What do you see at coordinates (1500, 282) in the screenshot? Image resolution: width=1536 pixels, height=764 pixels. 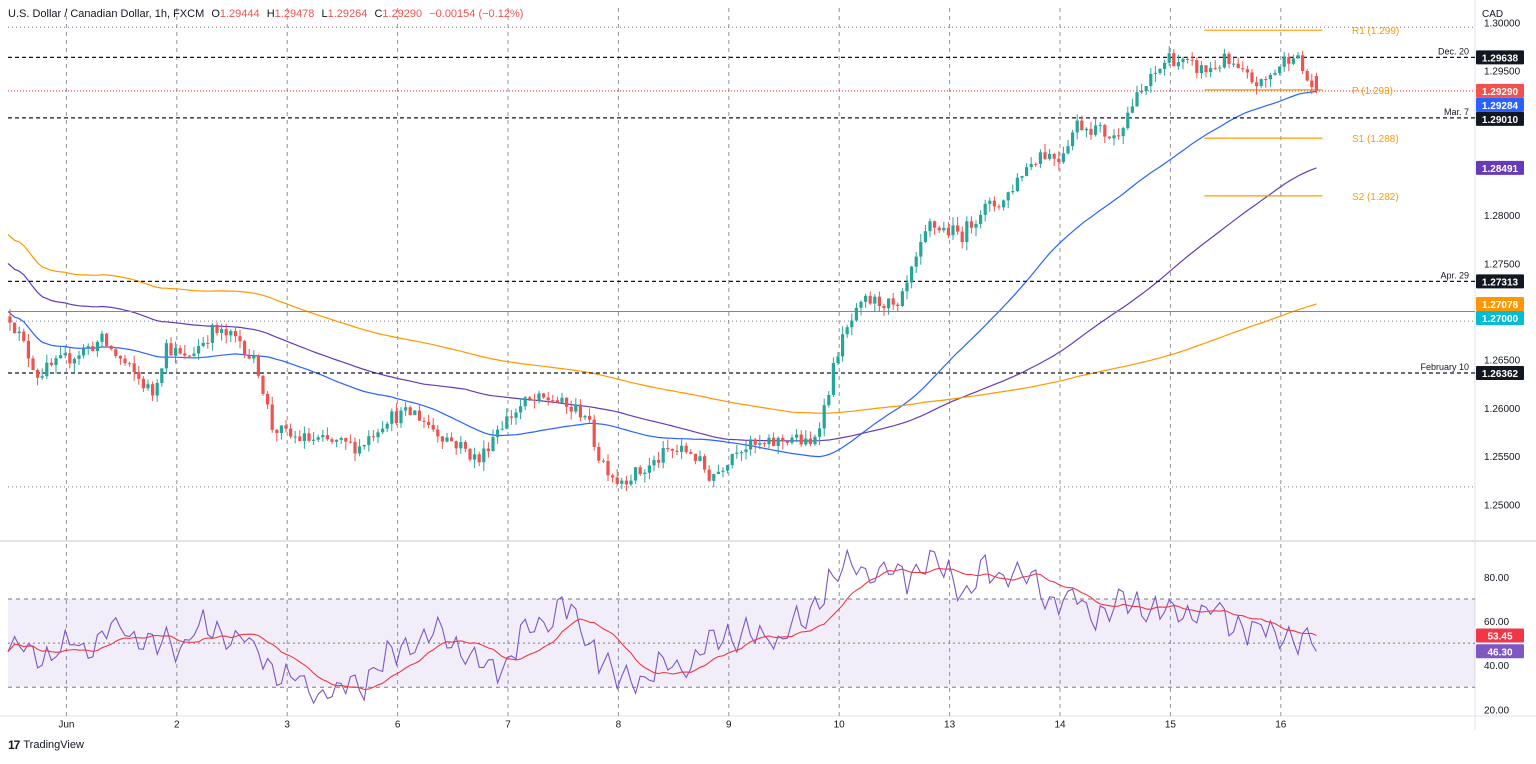 I see `price-badge: 1.27313` at bounding box center [1500, 282].